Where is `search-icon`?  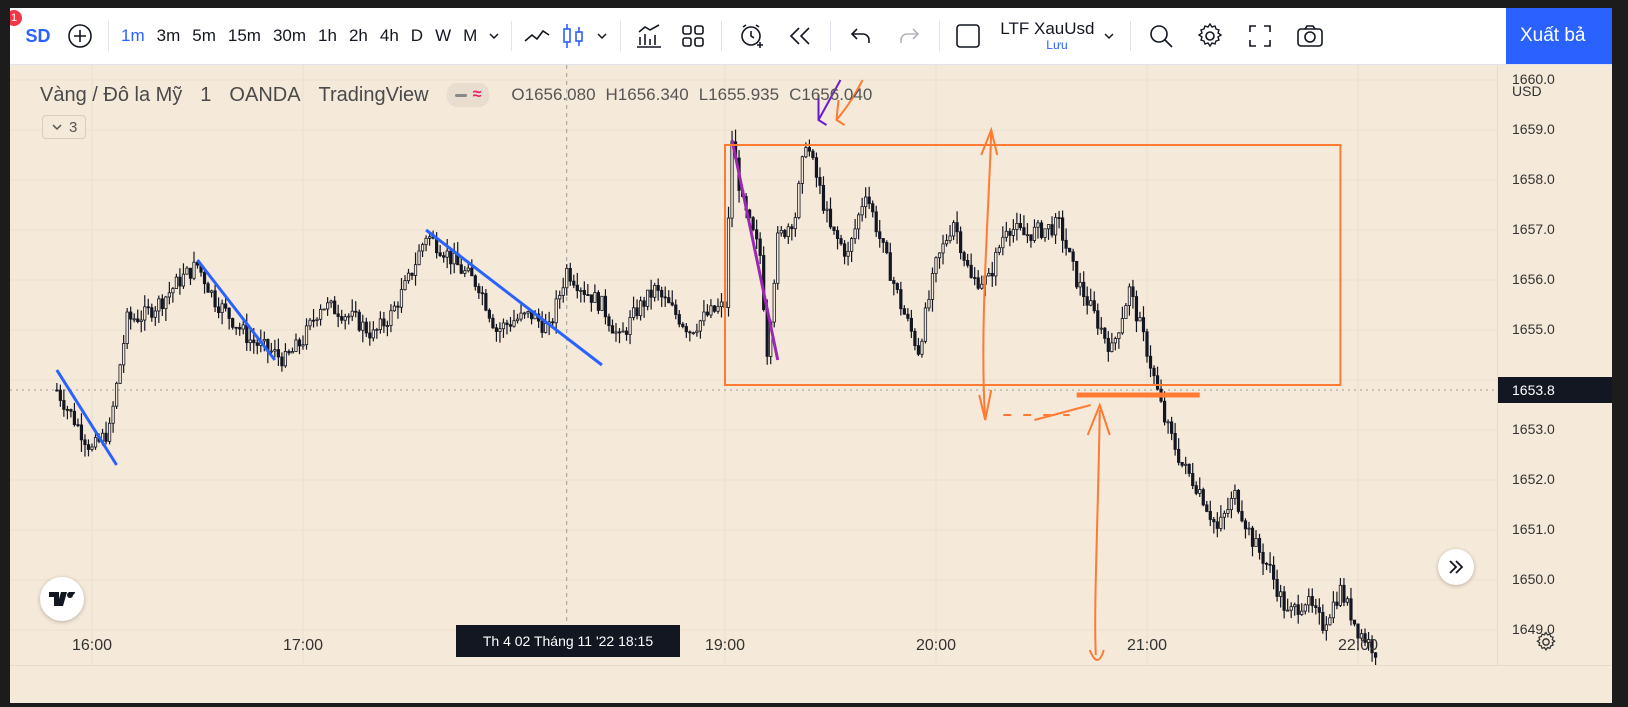 search-icon is located at coordinates (1161, 36).